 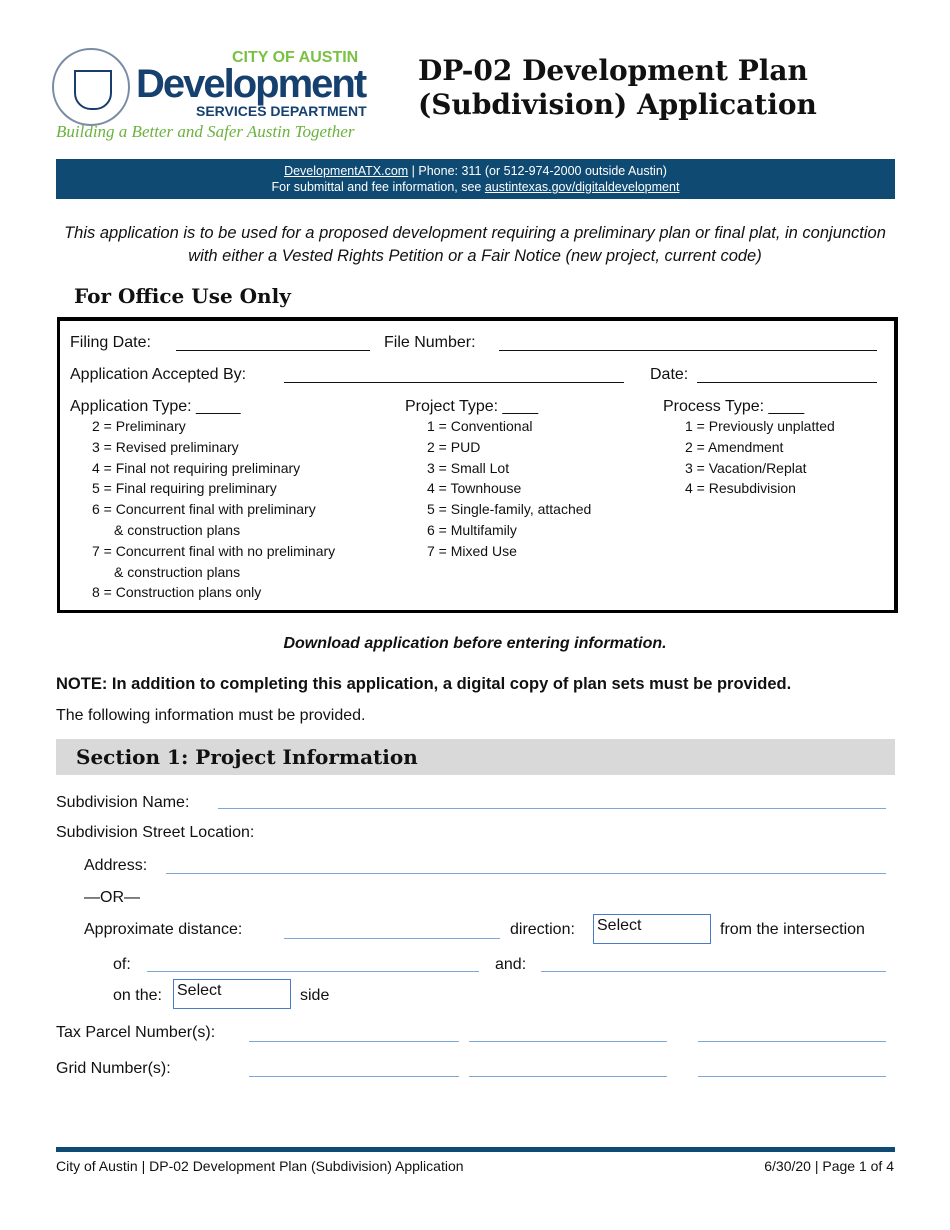 I want to click on of-label: of:, so click(x=122, y=964).